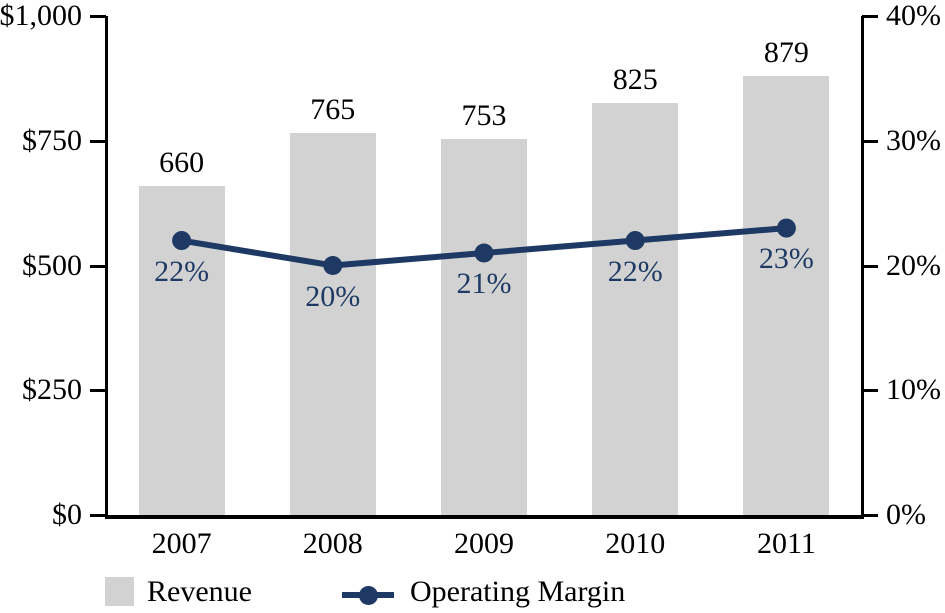  Describe the element at coordinates (181, 350) in the screenshot. I see `bar-2007` at that location.